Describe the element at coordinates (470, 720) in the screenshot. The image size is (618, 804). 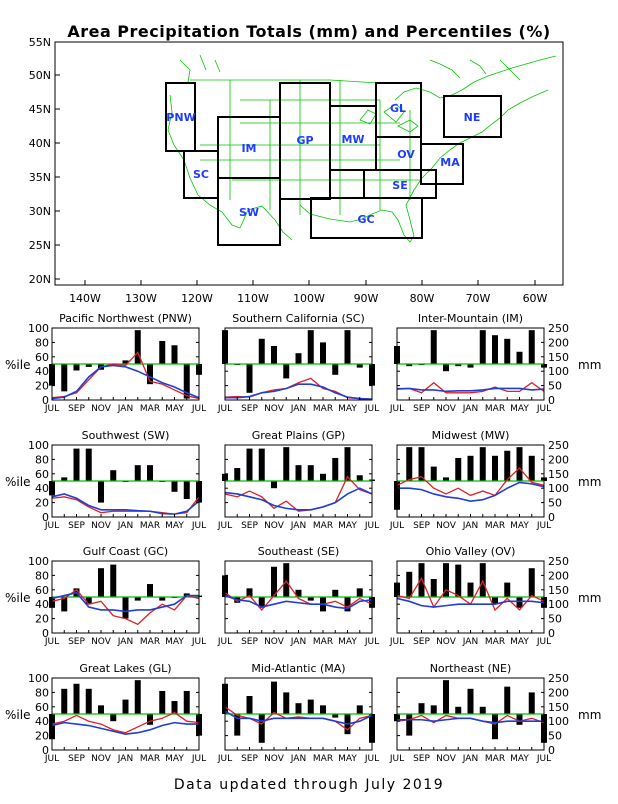
I see `normal-precip-line` at that location.